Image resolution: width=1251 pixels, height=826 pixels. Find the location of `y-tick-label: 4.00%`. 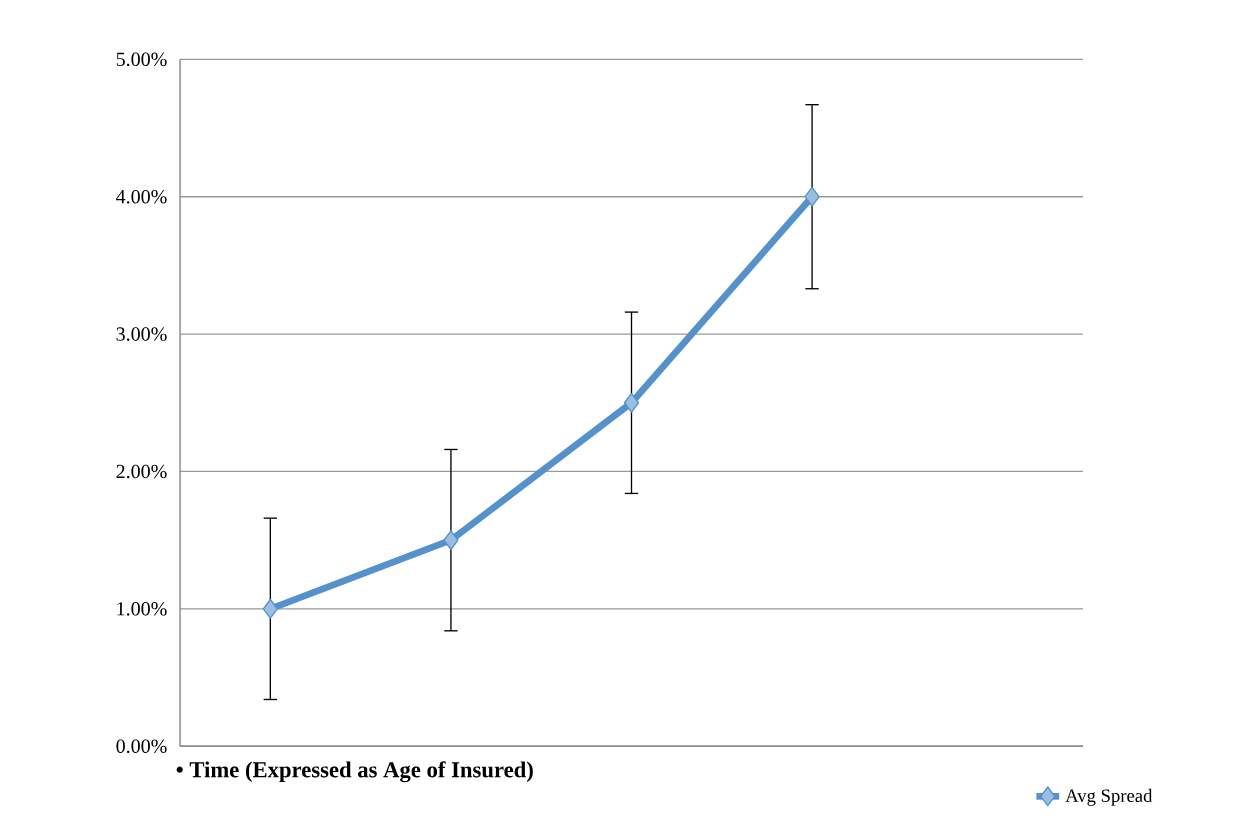

y-tick-label: 4.00% is located at coordinates (141, 196).